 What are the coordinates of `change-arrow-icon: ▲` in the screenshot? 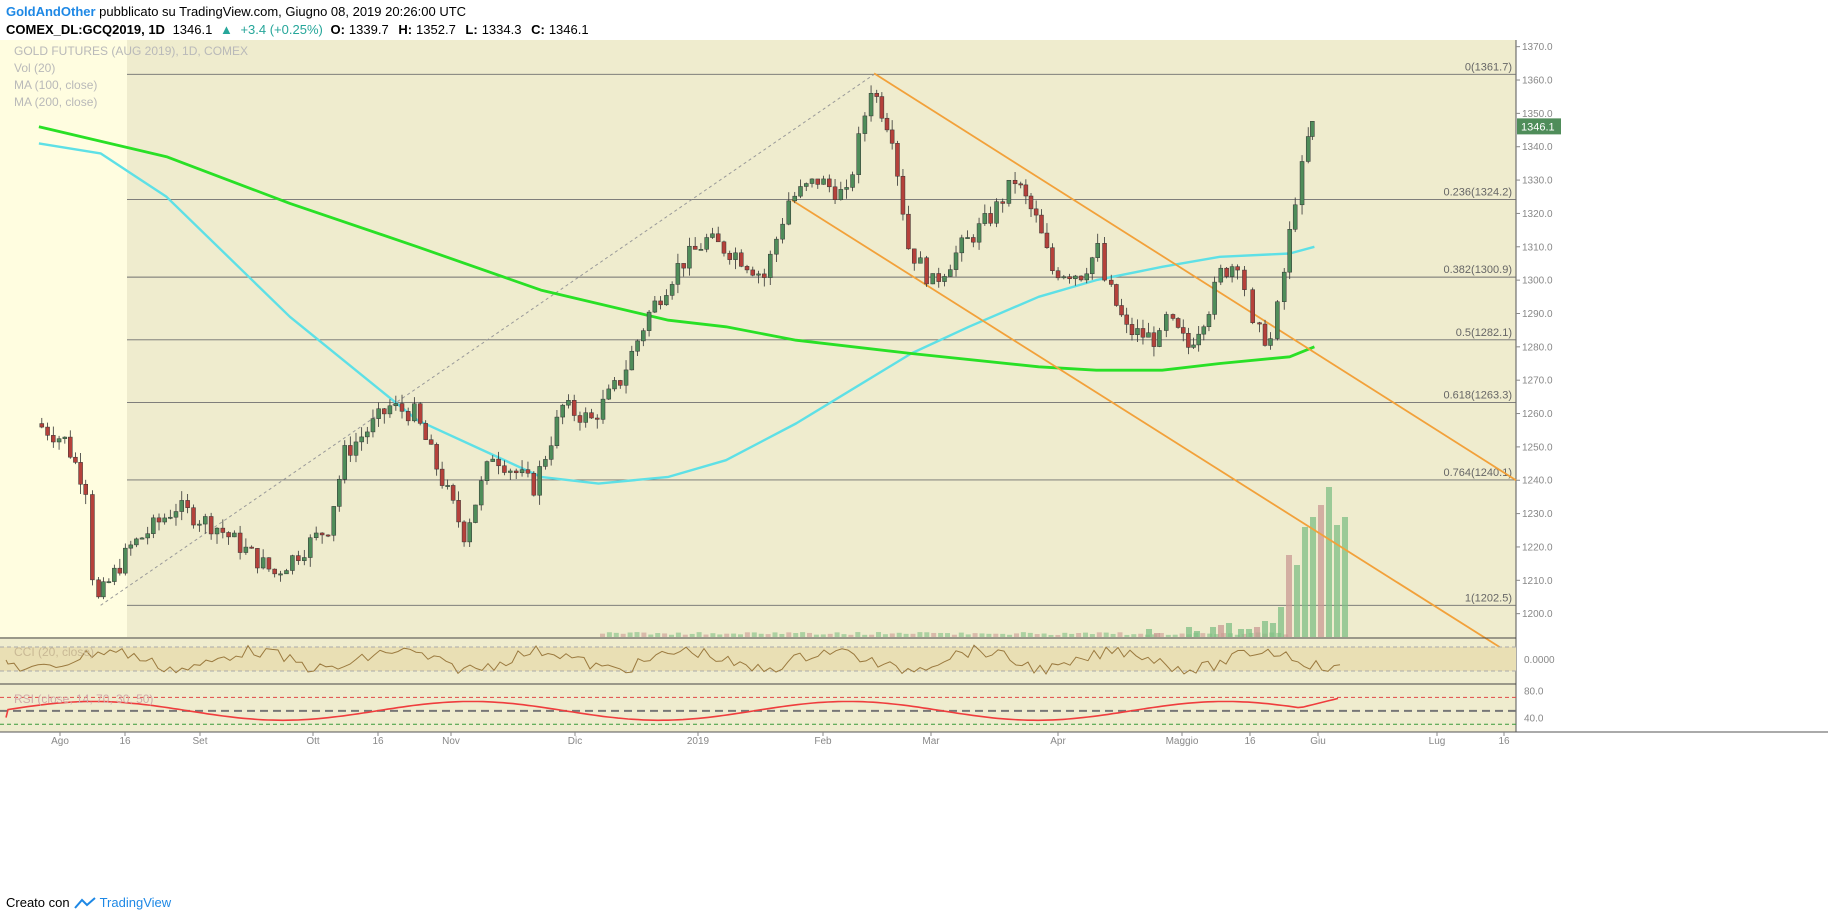 It's located at (226, 29).